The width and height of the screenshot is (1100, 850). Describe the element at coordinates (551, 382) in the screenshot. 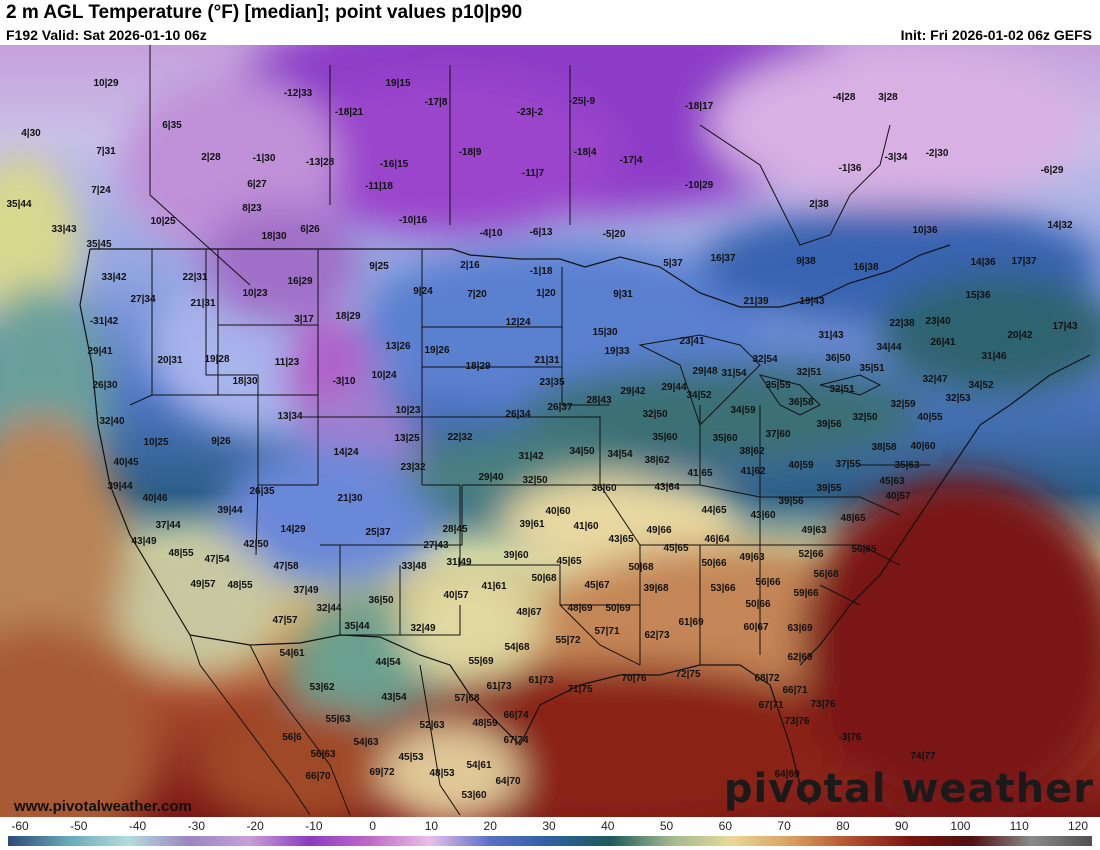

I see `point-value: 23|35` at that location.